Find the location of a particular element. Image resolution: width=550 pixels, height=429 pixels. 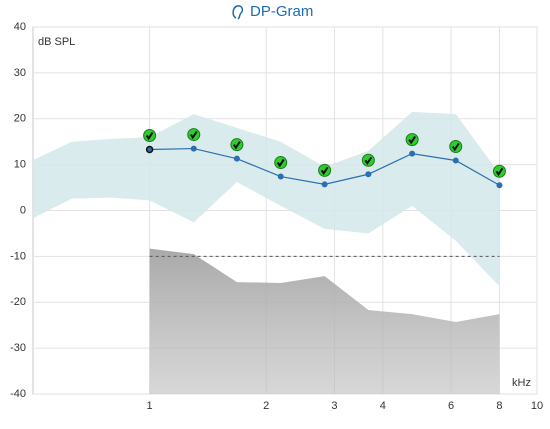

x-tick-label: 3 is located at coordinates (334, 406).